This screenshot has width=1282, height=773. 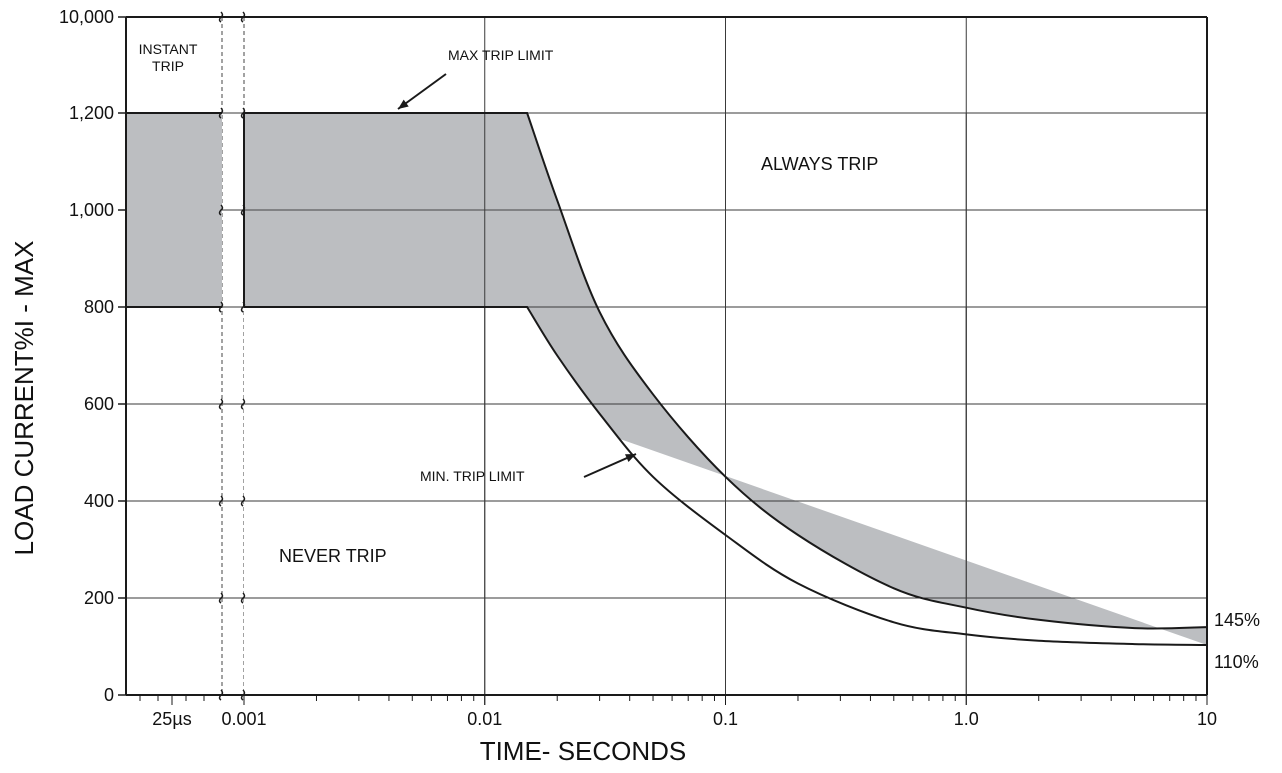 I want to click on min-trip-arrow-head, so click(x=630, y=458).